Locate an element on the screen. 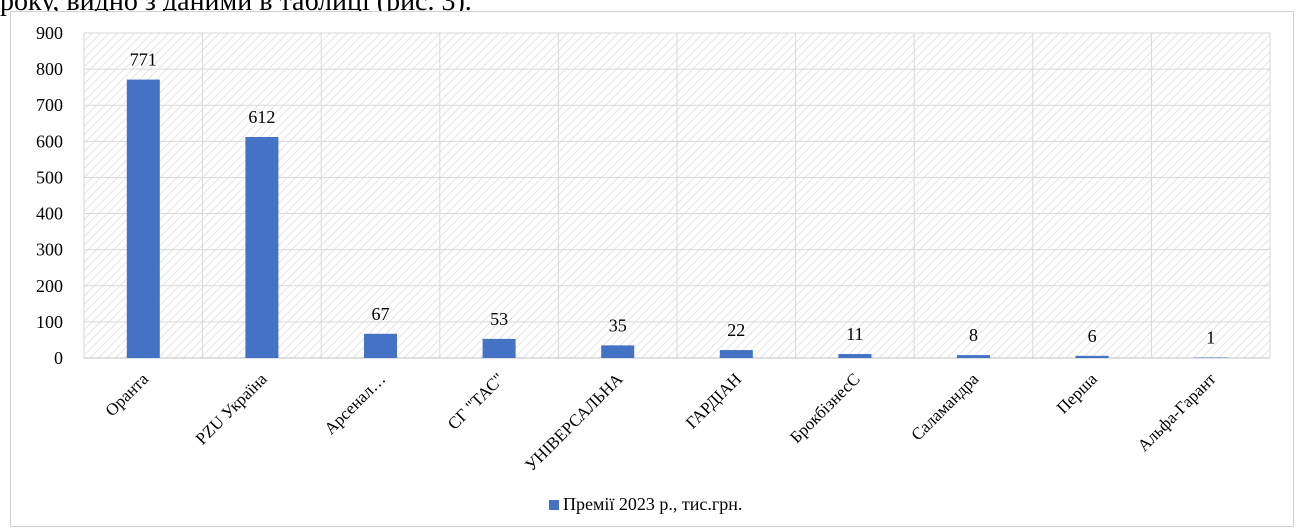 The image size is (1300, 531). y-tick-label: 300 is located at coordinates (49, 250).